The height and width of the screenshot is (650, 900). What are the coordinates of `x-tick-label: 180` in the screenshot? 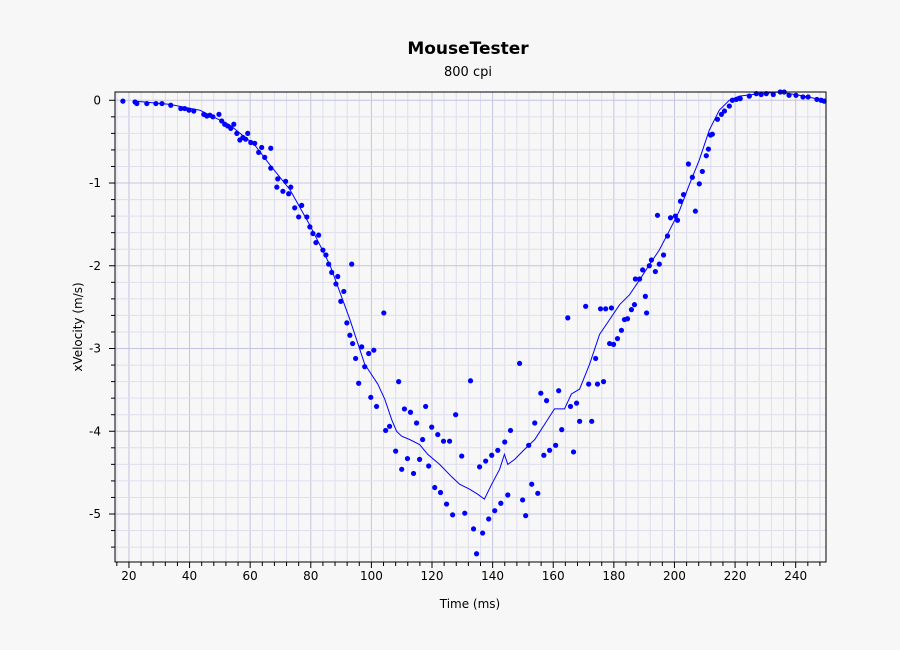 It's located at (613, 576).